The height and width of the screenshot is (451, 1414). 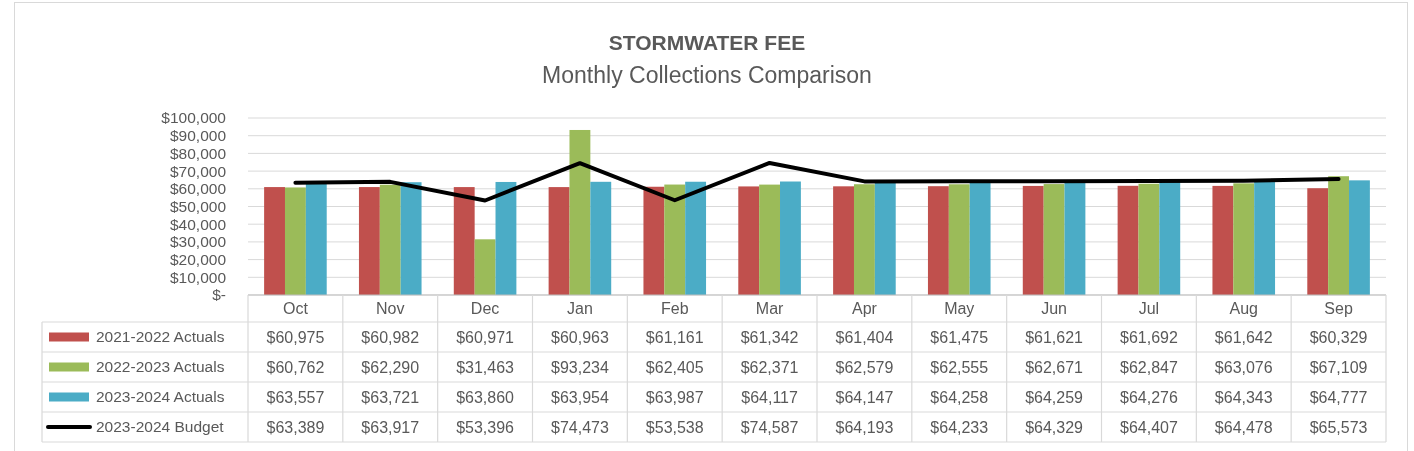 What do you see at coordinates (579, 367) in the screenshot?
I see `data-label: $93,234` at bounding box center [579, 367].